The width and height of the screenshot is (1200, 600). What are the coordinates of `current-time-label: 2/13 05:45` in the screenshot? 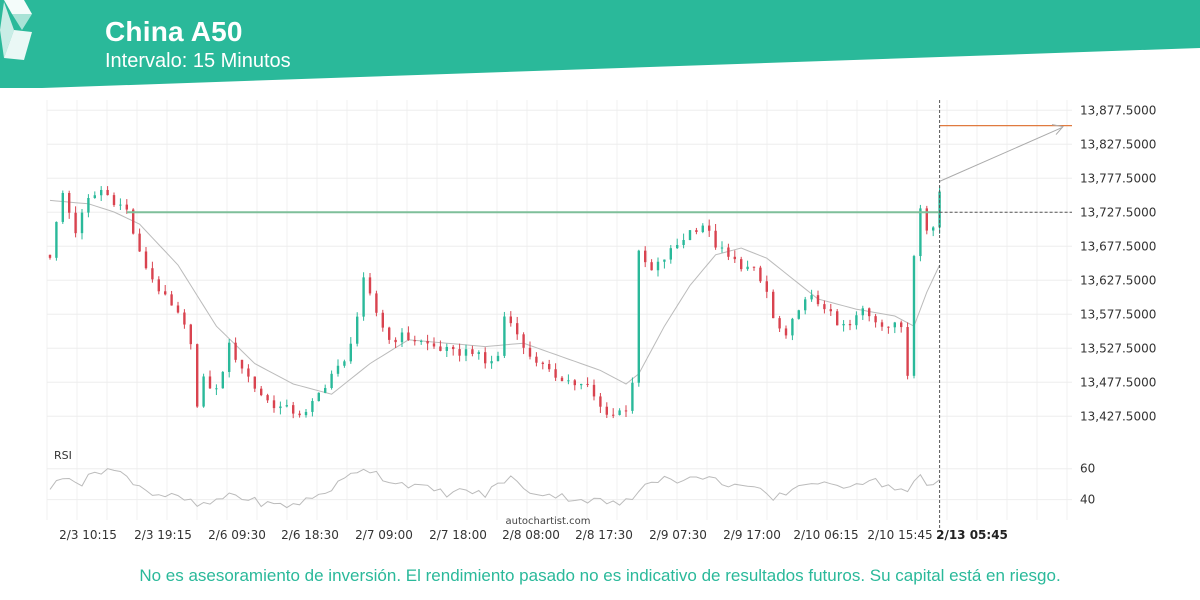 It's located at (972, 535).